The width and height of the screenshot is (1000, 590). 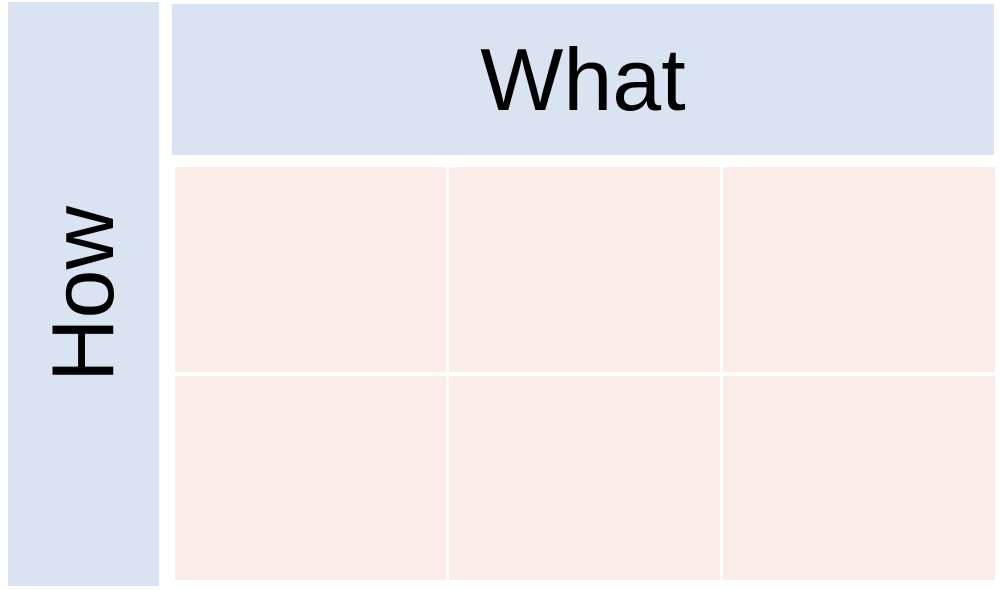 I want to click on matrix-cell-r2-c2, so click(x=584, y=478).